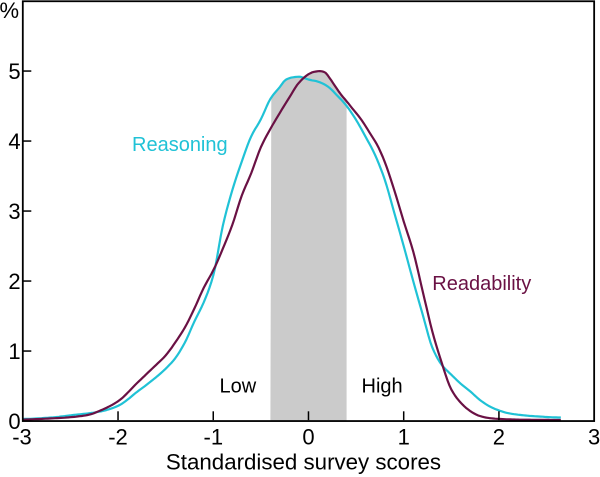  Describe the element at coordinates (382, 387) in the screenshot. I see `svg-text: High` at that location.